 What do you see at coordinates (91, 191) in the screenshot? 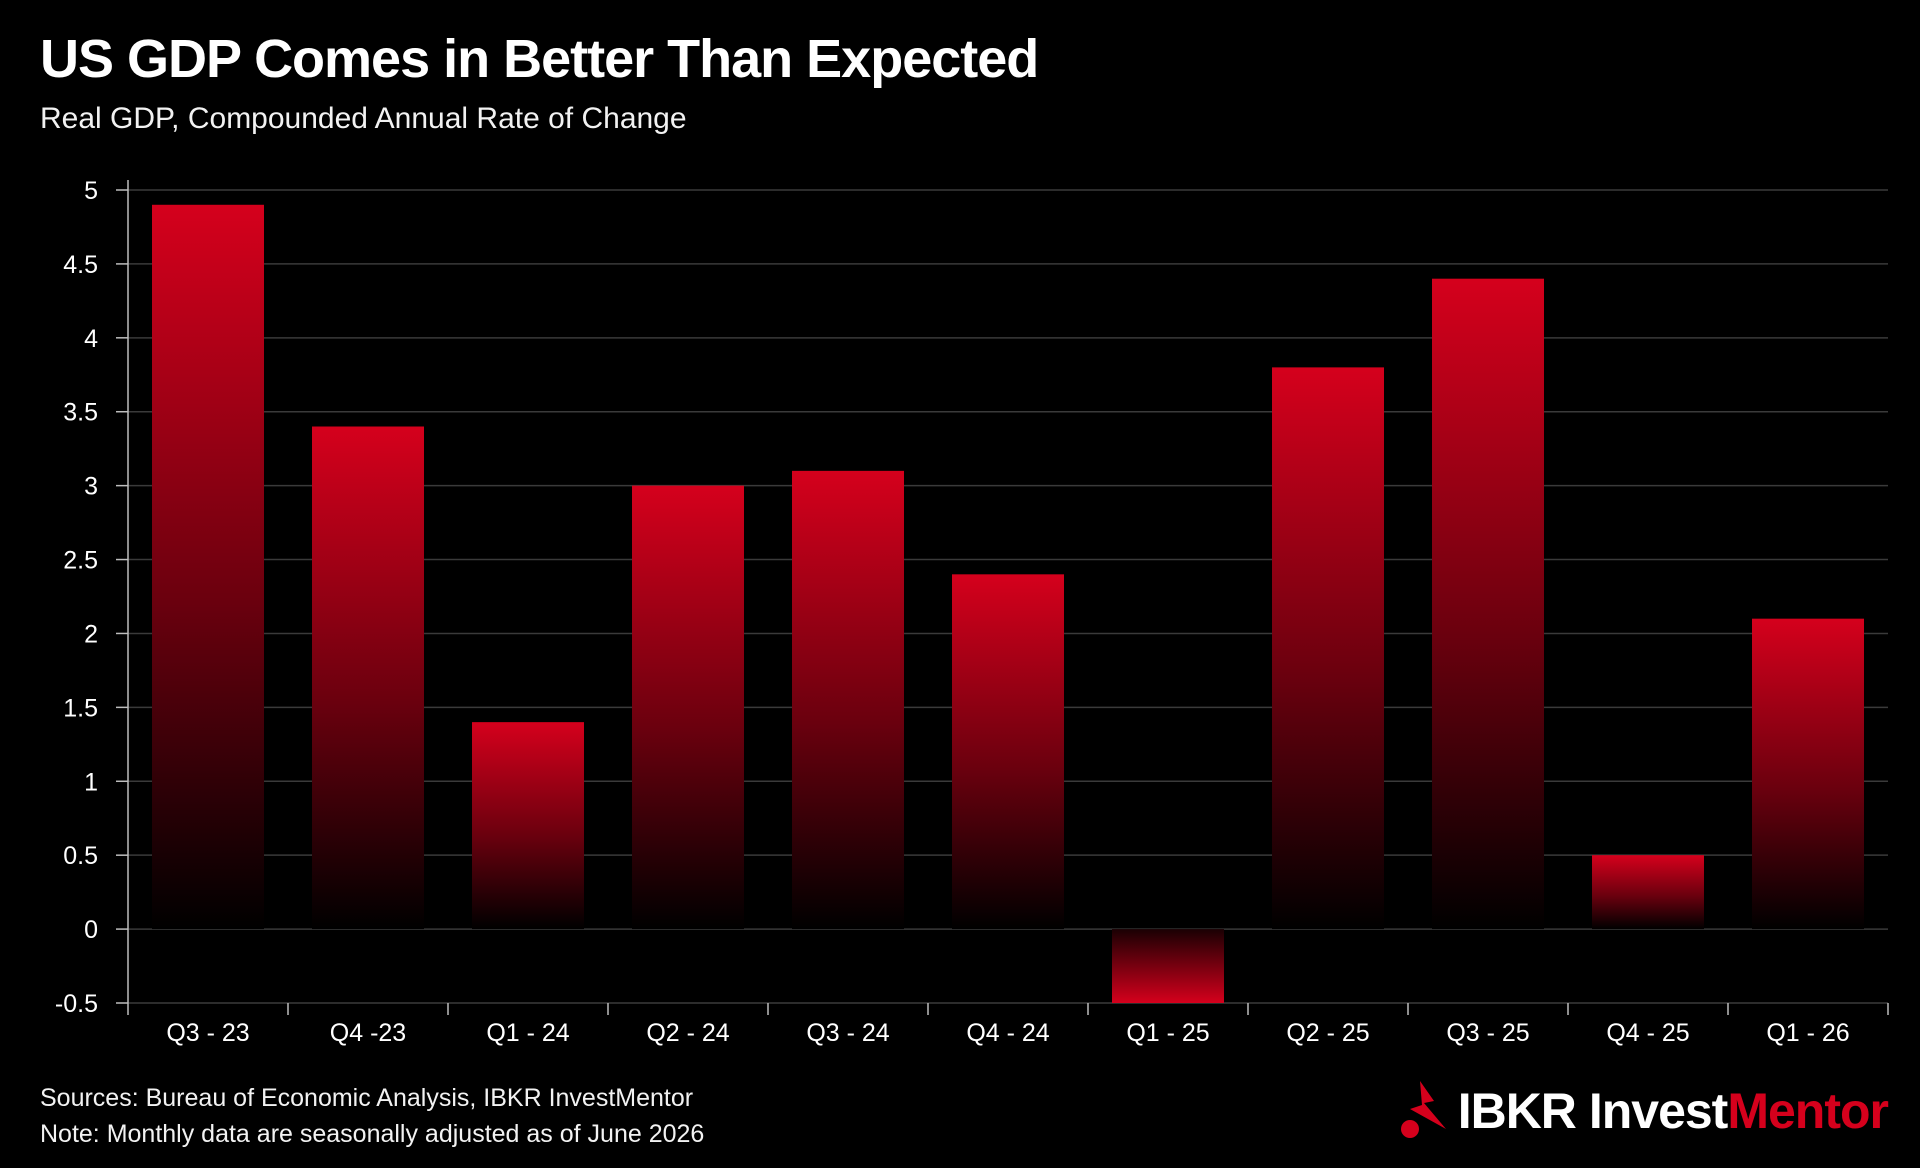
I see `y-tick-label: 5` at bounding box center [91, 191].